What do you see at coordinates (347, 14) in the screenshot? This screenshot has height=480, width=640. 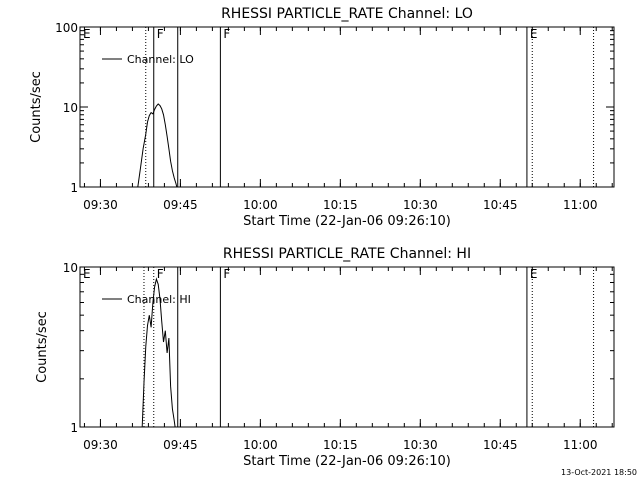 I see `chart-title: RHESSI PARTICLE_RATE Channel: LO` at bounding box center [347, 14].